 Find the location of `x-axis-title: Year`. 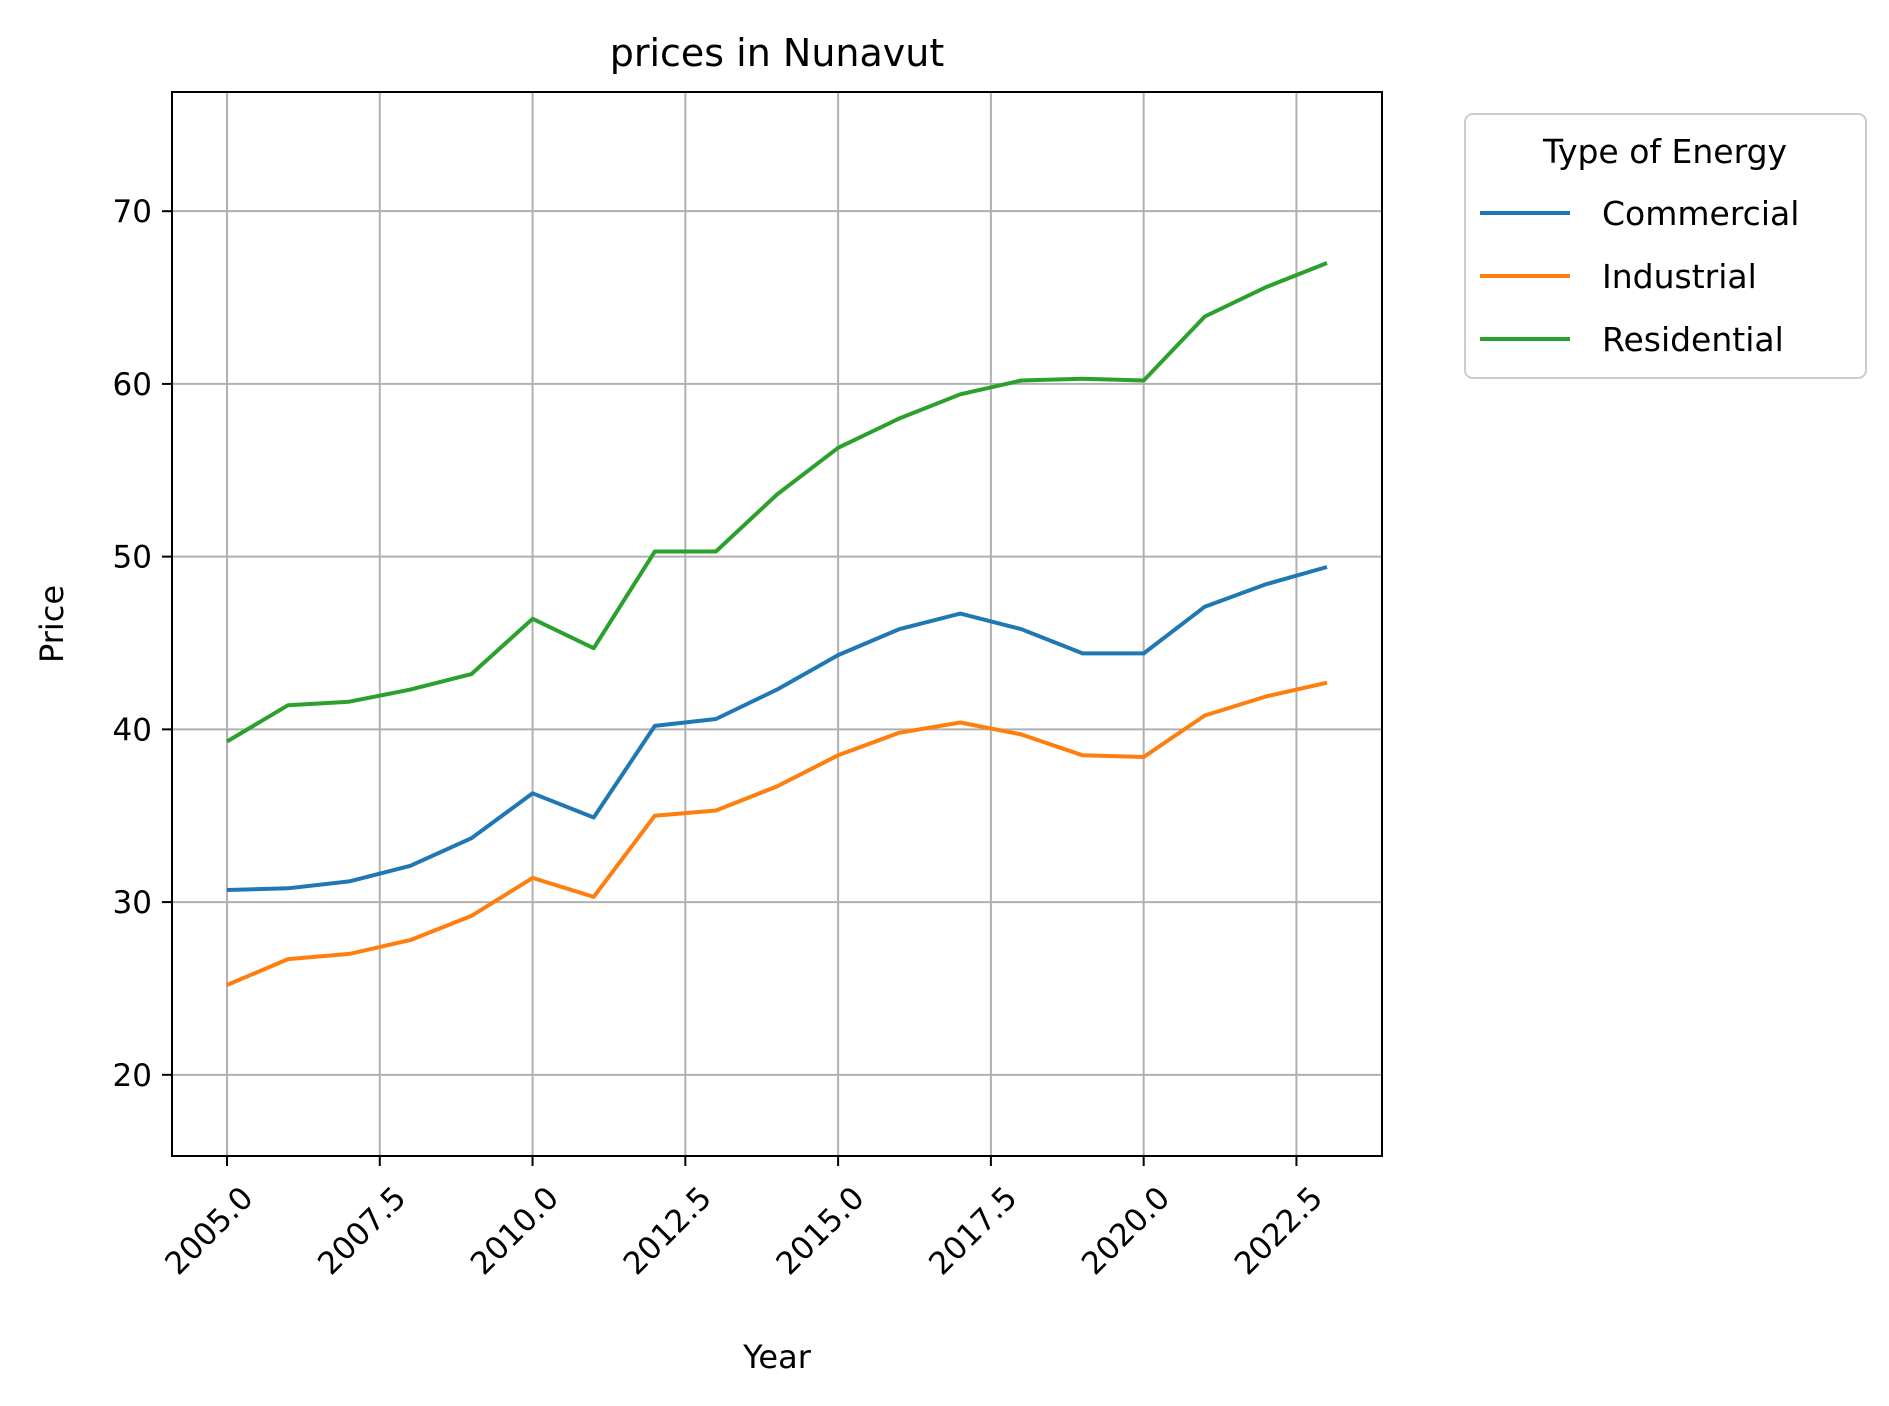

x-axis-title: Year is located at coordinates (777, 1357).